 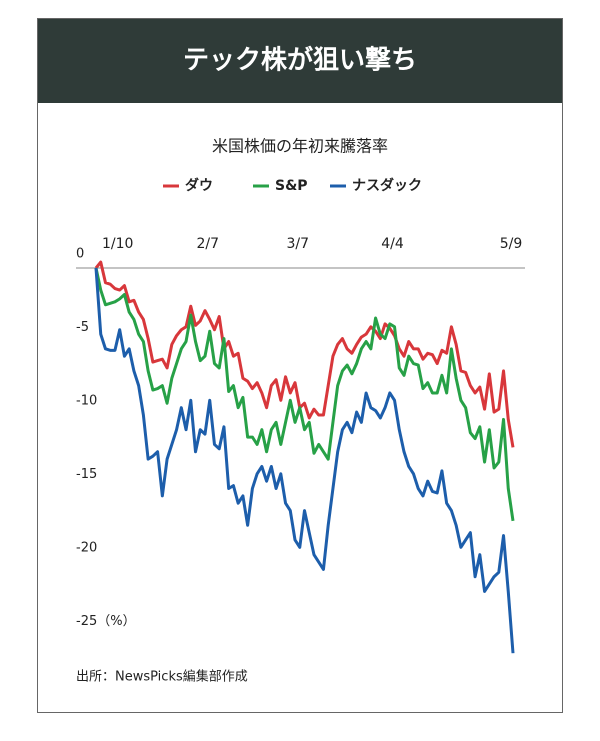 What do you see at coordinates (199, 185) in the screenshot?
I see `legend-label: ダウ` at bounding box center [199, 185].